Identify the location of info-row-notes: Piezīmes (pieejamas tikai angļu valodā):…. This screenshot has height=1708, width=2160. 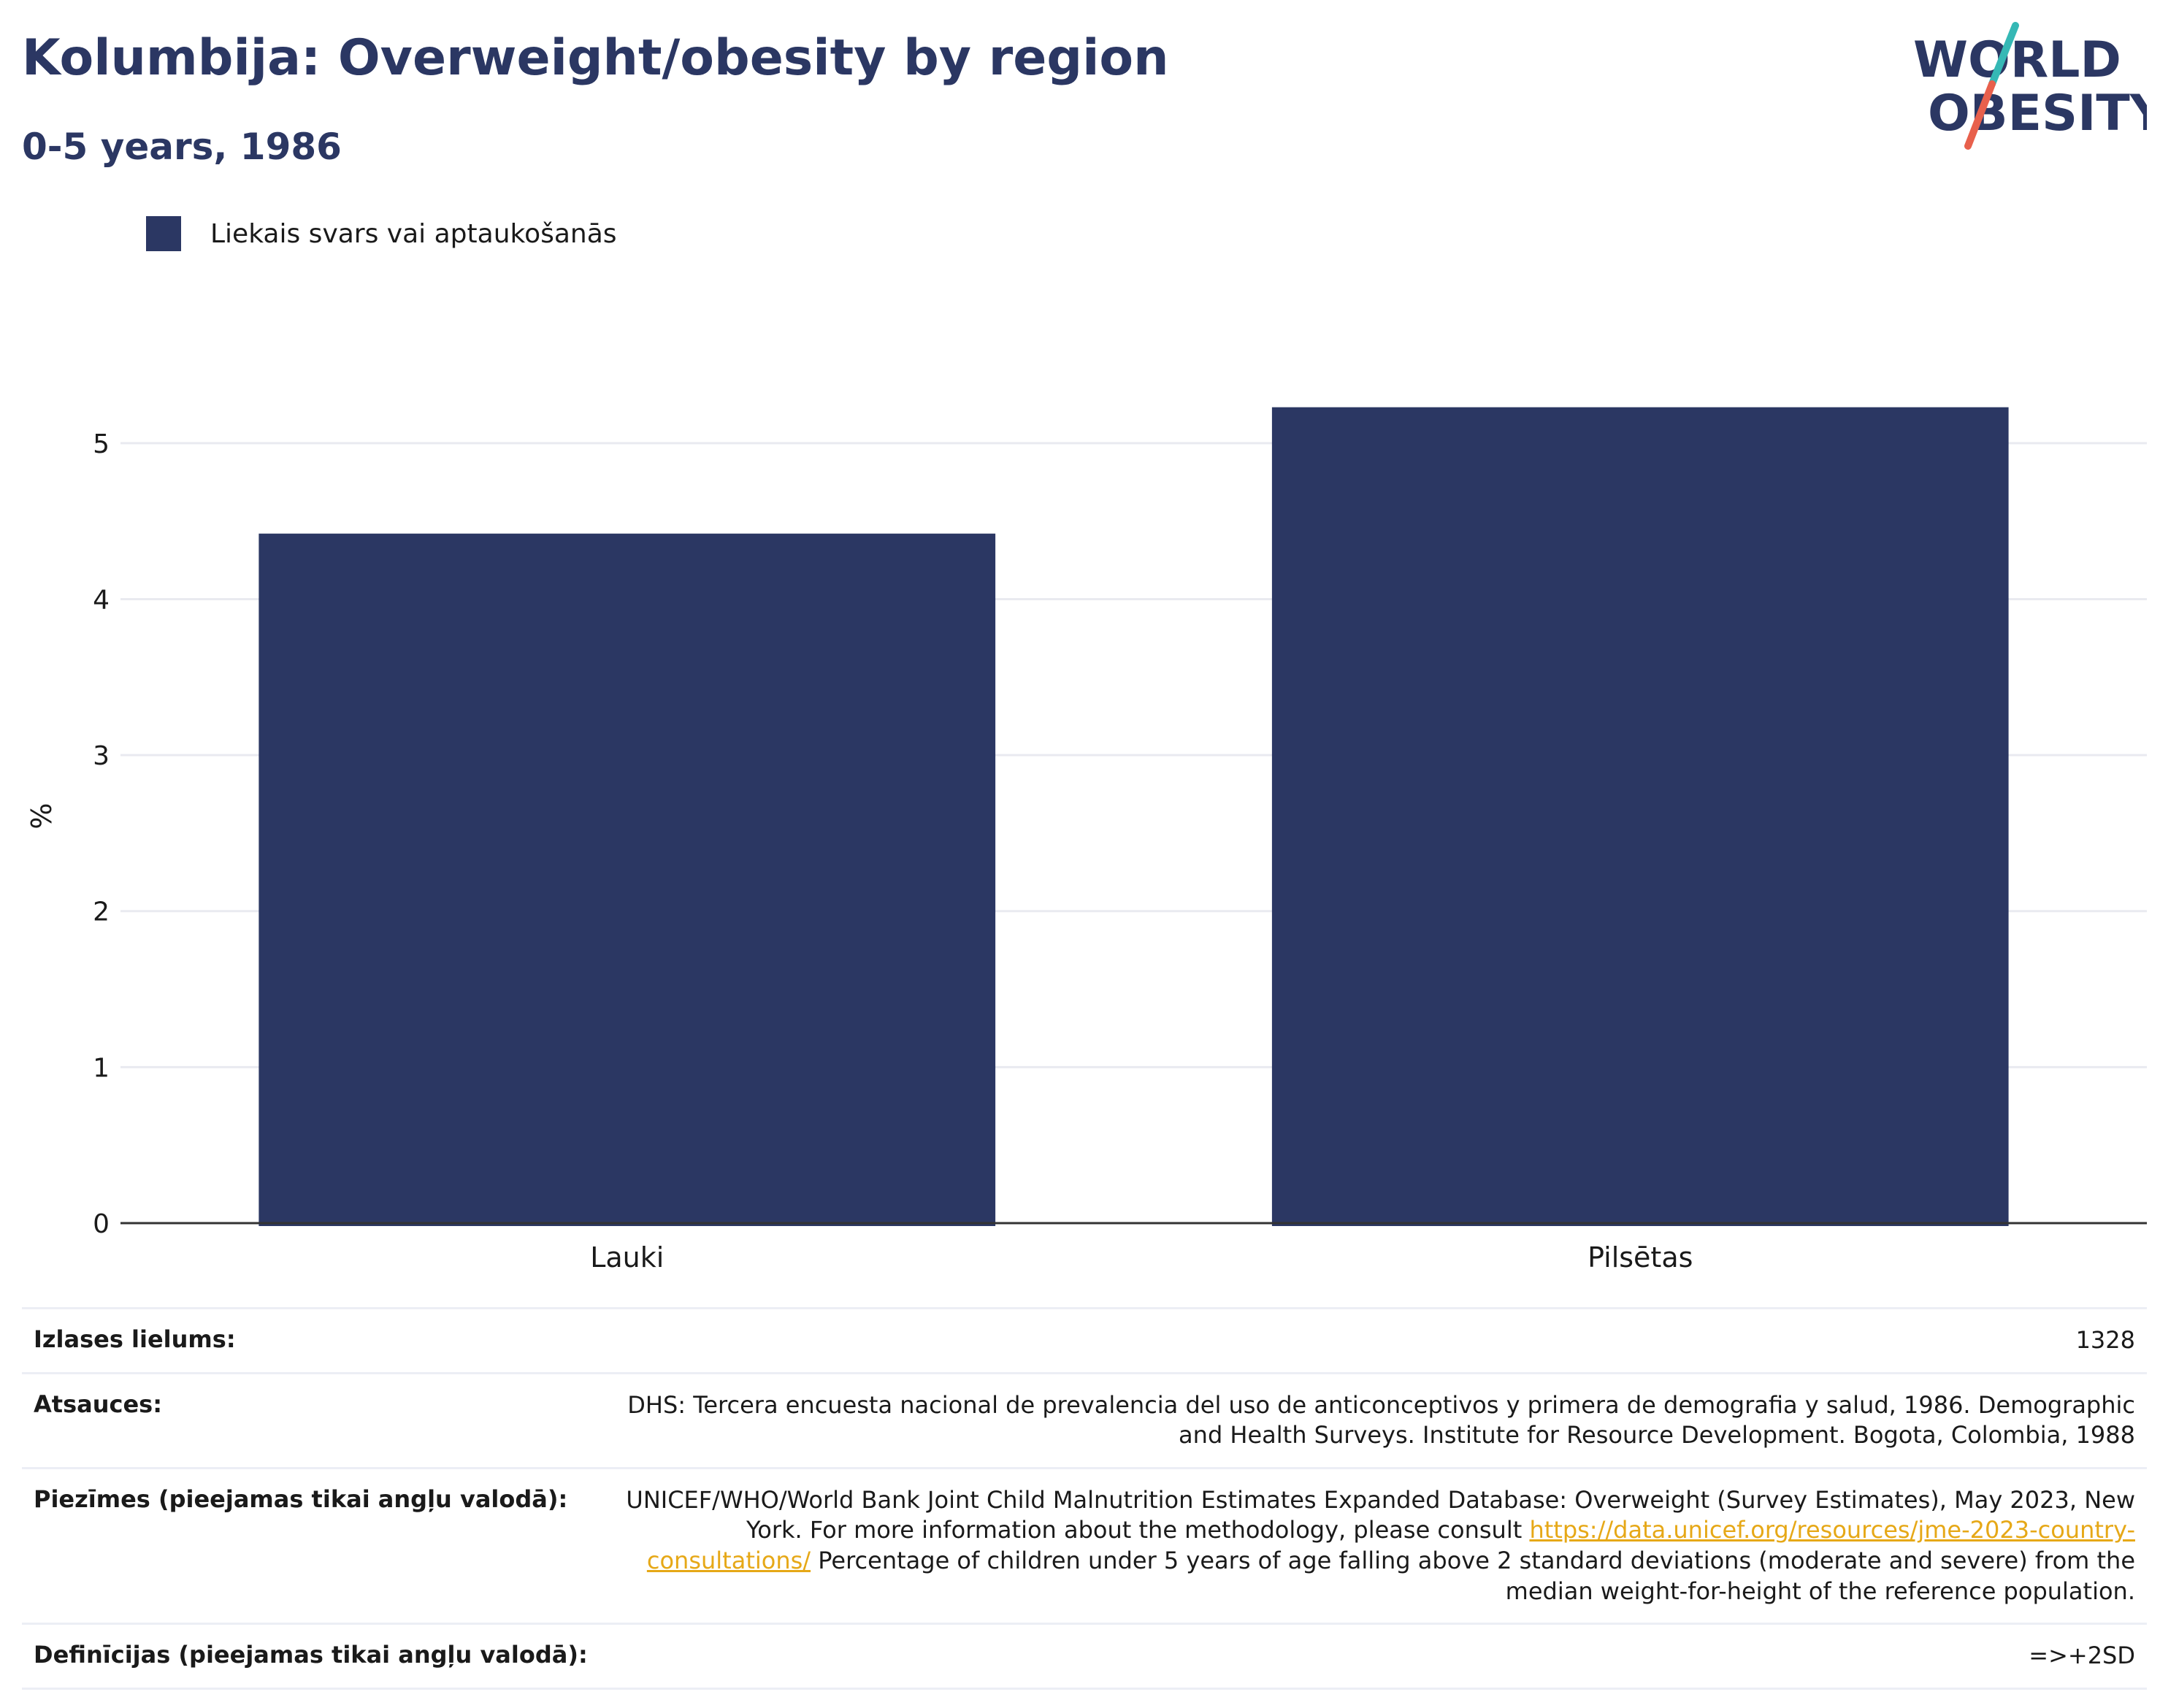
(1084, 1544).